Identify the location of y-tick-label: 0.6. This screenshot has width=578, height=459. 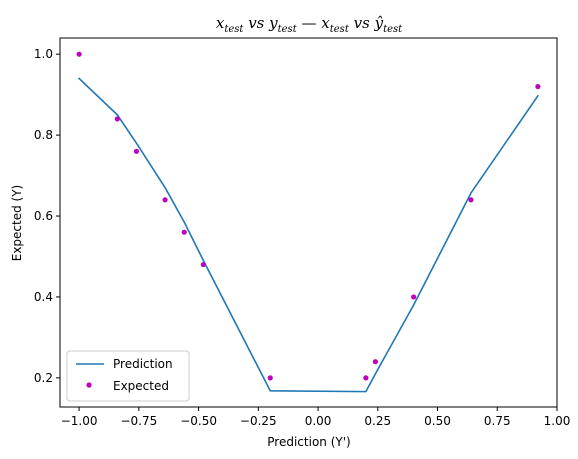
(43, 216).